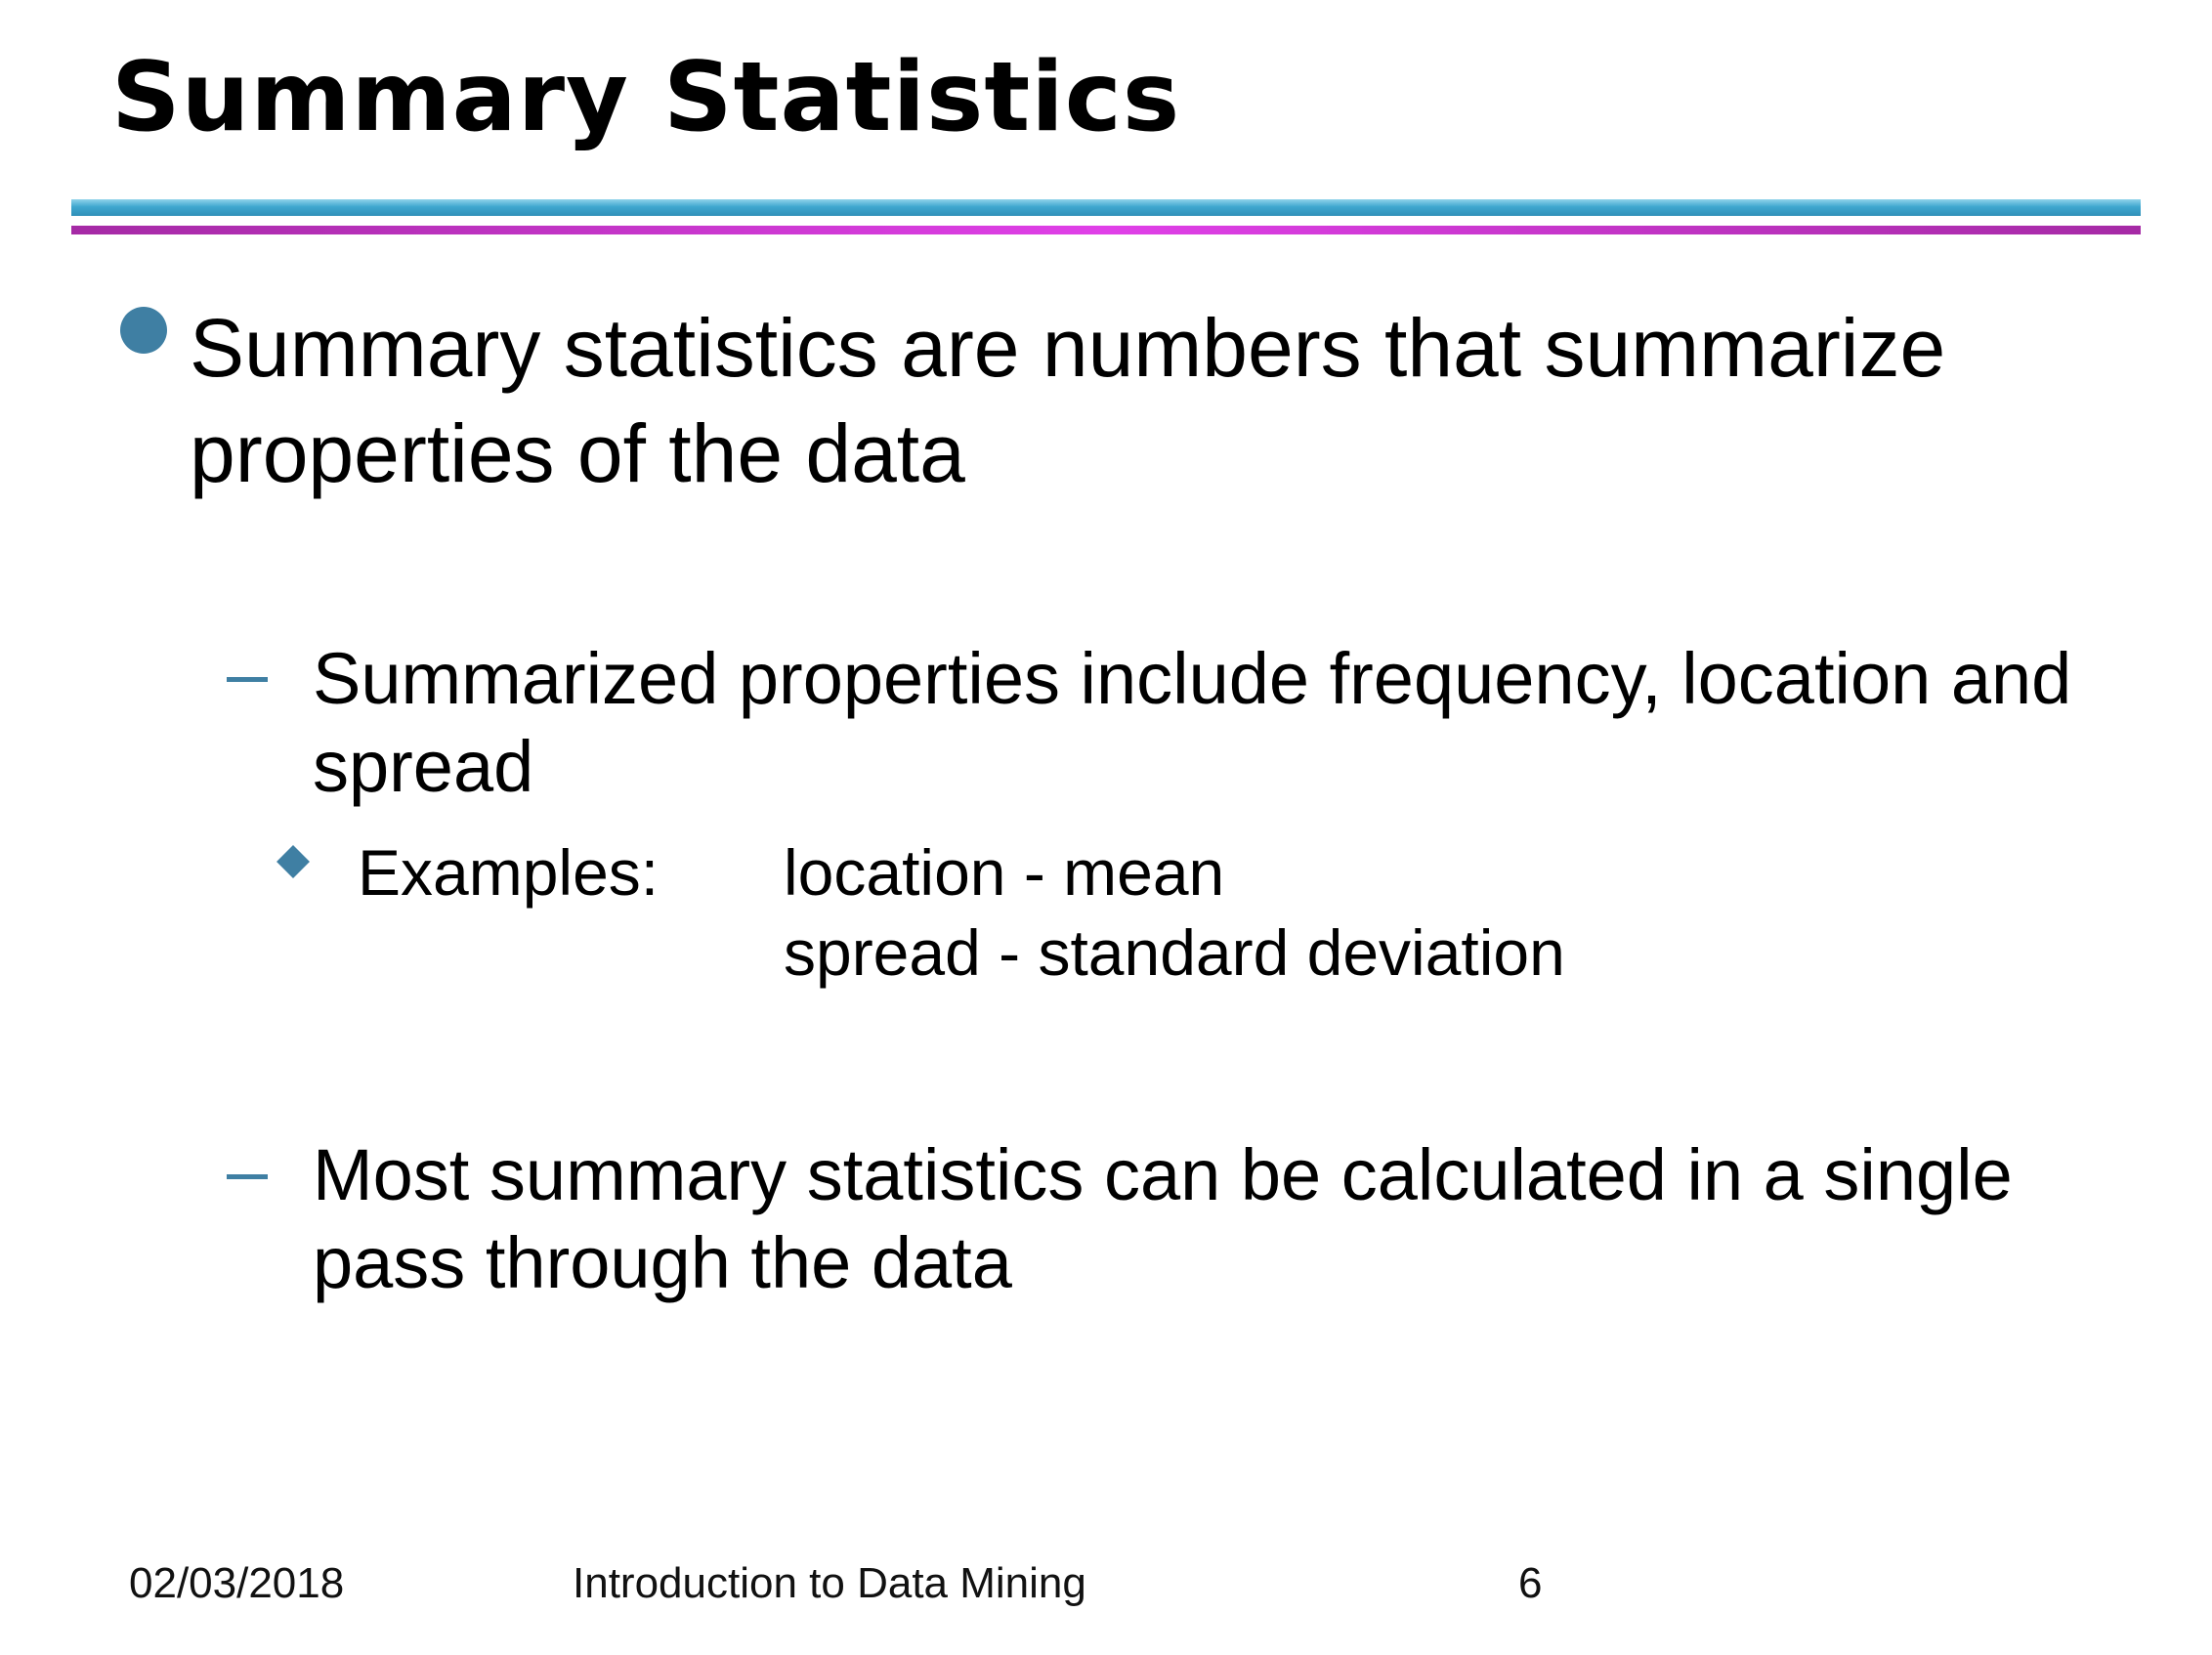 Image resolution: width=2212 pixels, height=1655 pixels. What do you see at coordinates (646, 97) in the screenshot?
I see `slide-title: Summary Statistics` at bounding box center [646, 97].